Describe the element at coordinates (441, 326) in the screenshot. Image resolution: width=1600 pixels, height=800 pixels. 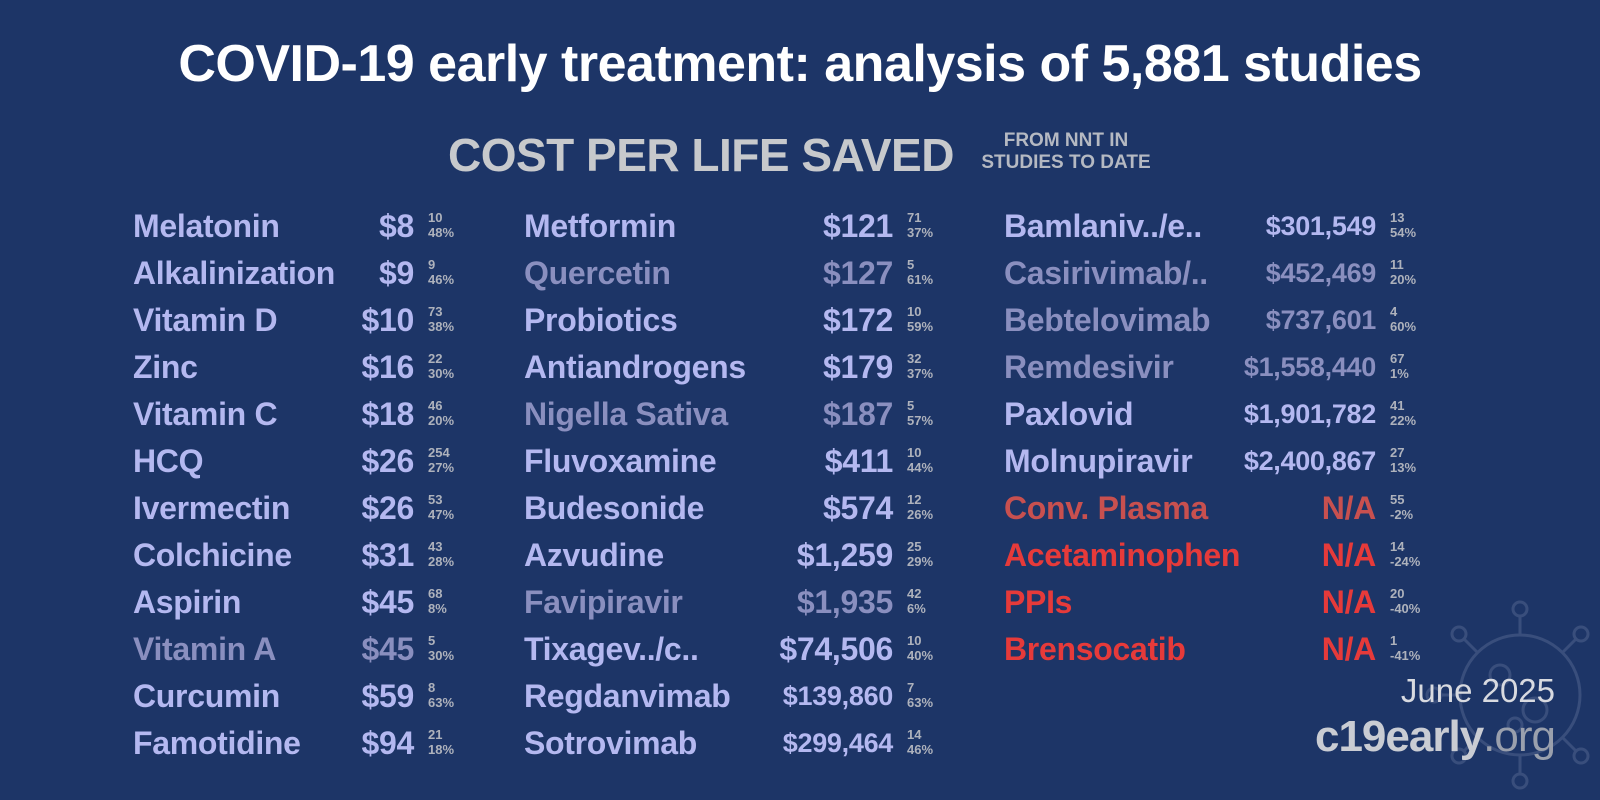
I see `improvement-percent: 38%` at that location.